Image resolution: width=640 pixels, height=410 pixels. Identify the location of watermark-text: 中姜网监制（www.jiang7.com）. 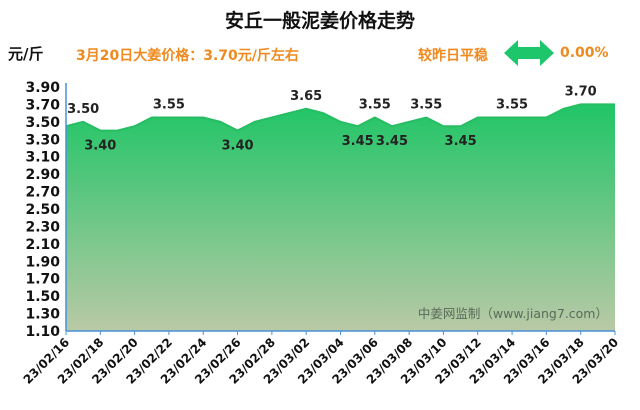
(513, 313).